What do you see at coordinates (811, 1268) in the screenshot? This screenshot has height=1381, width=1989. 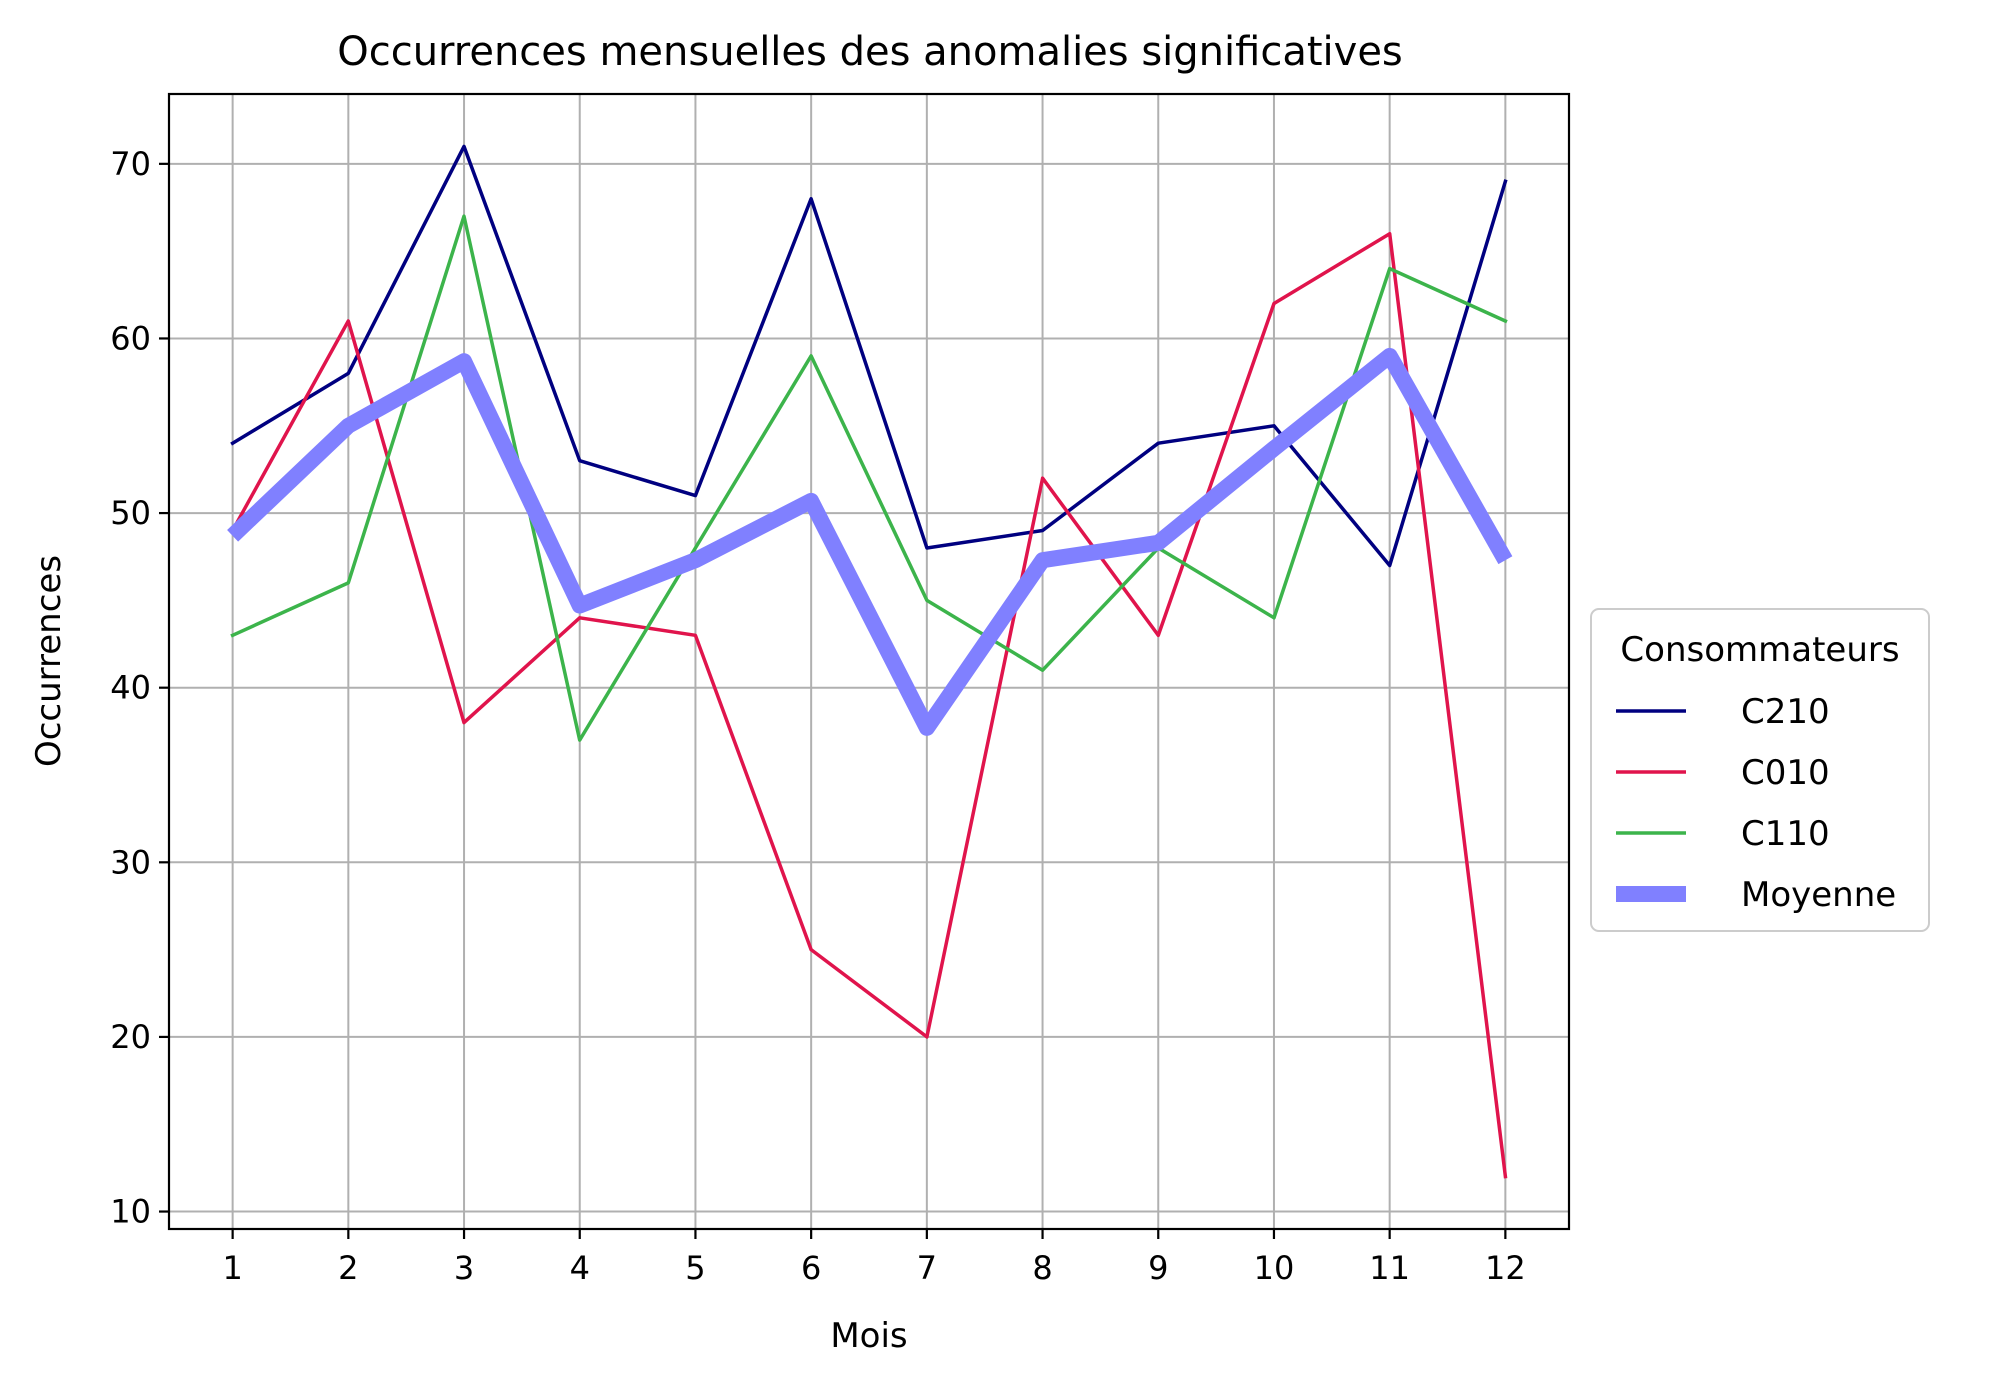 I see `x-tick-label: 6` at bounding box center [811, 1268].